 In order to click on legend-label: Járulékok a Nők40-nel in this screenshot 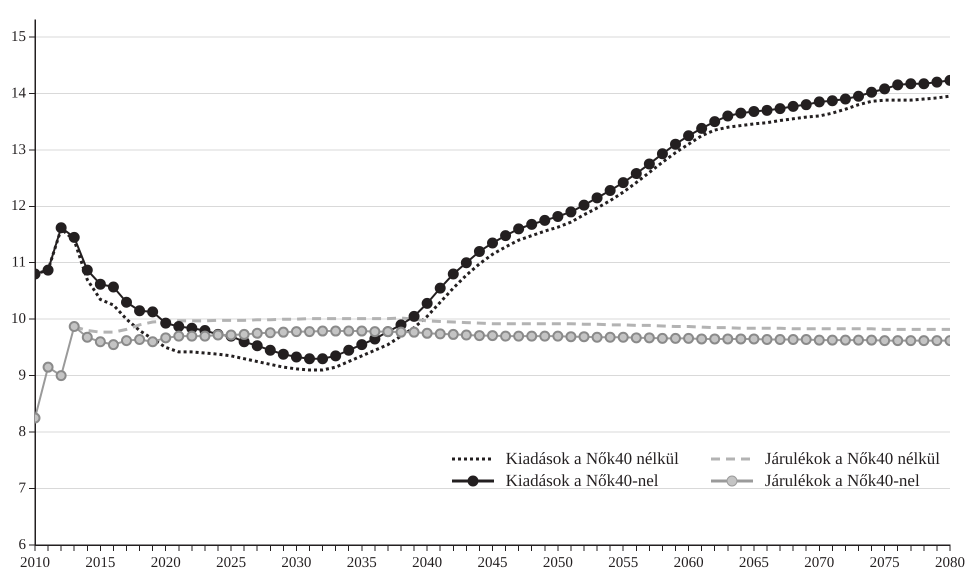, I will do `click(842, 481)`.